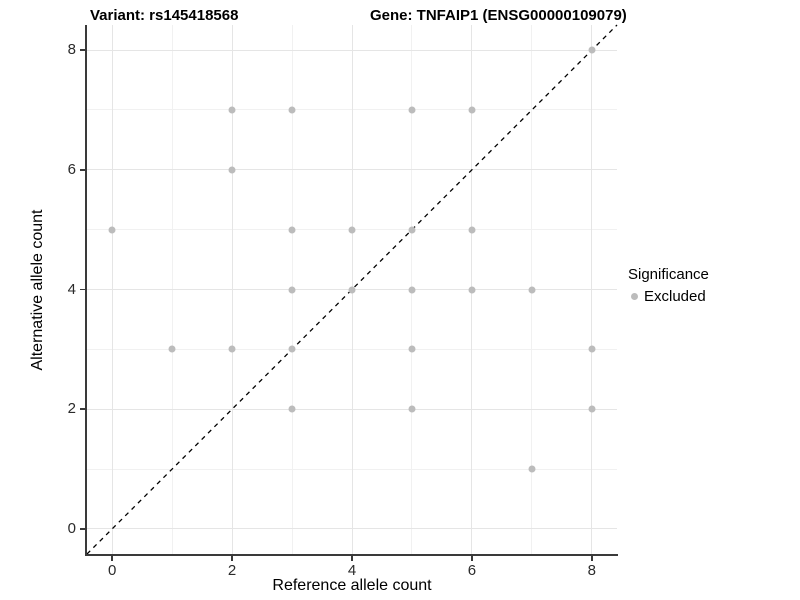 This screenshot has width=800, height=600. What do you see at coordinates (352, 570) in the screenshot?
I see `x-tick-label: 4` at bounding box center [352, 570].